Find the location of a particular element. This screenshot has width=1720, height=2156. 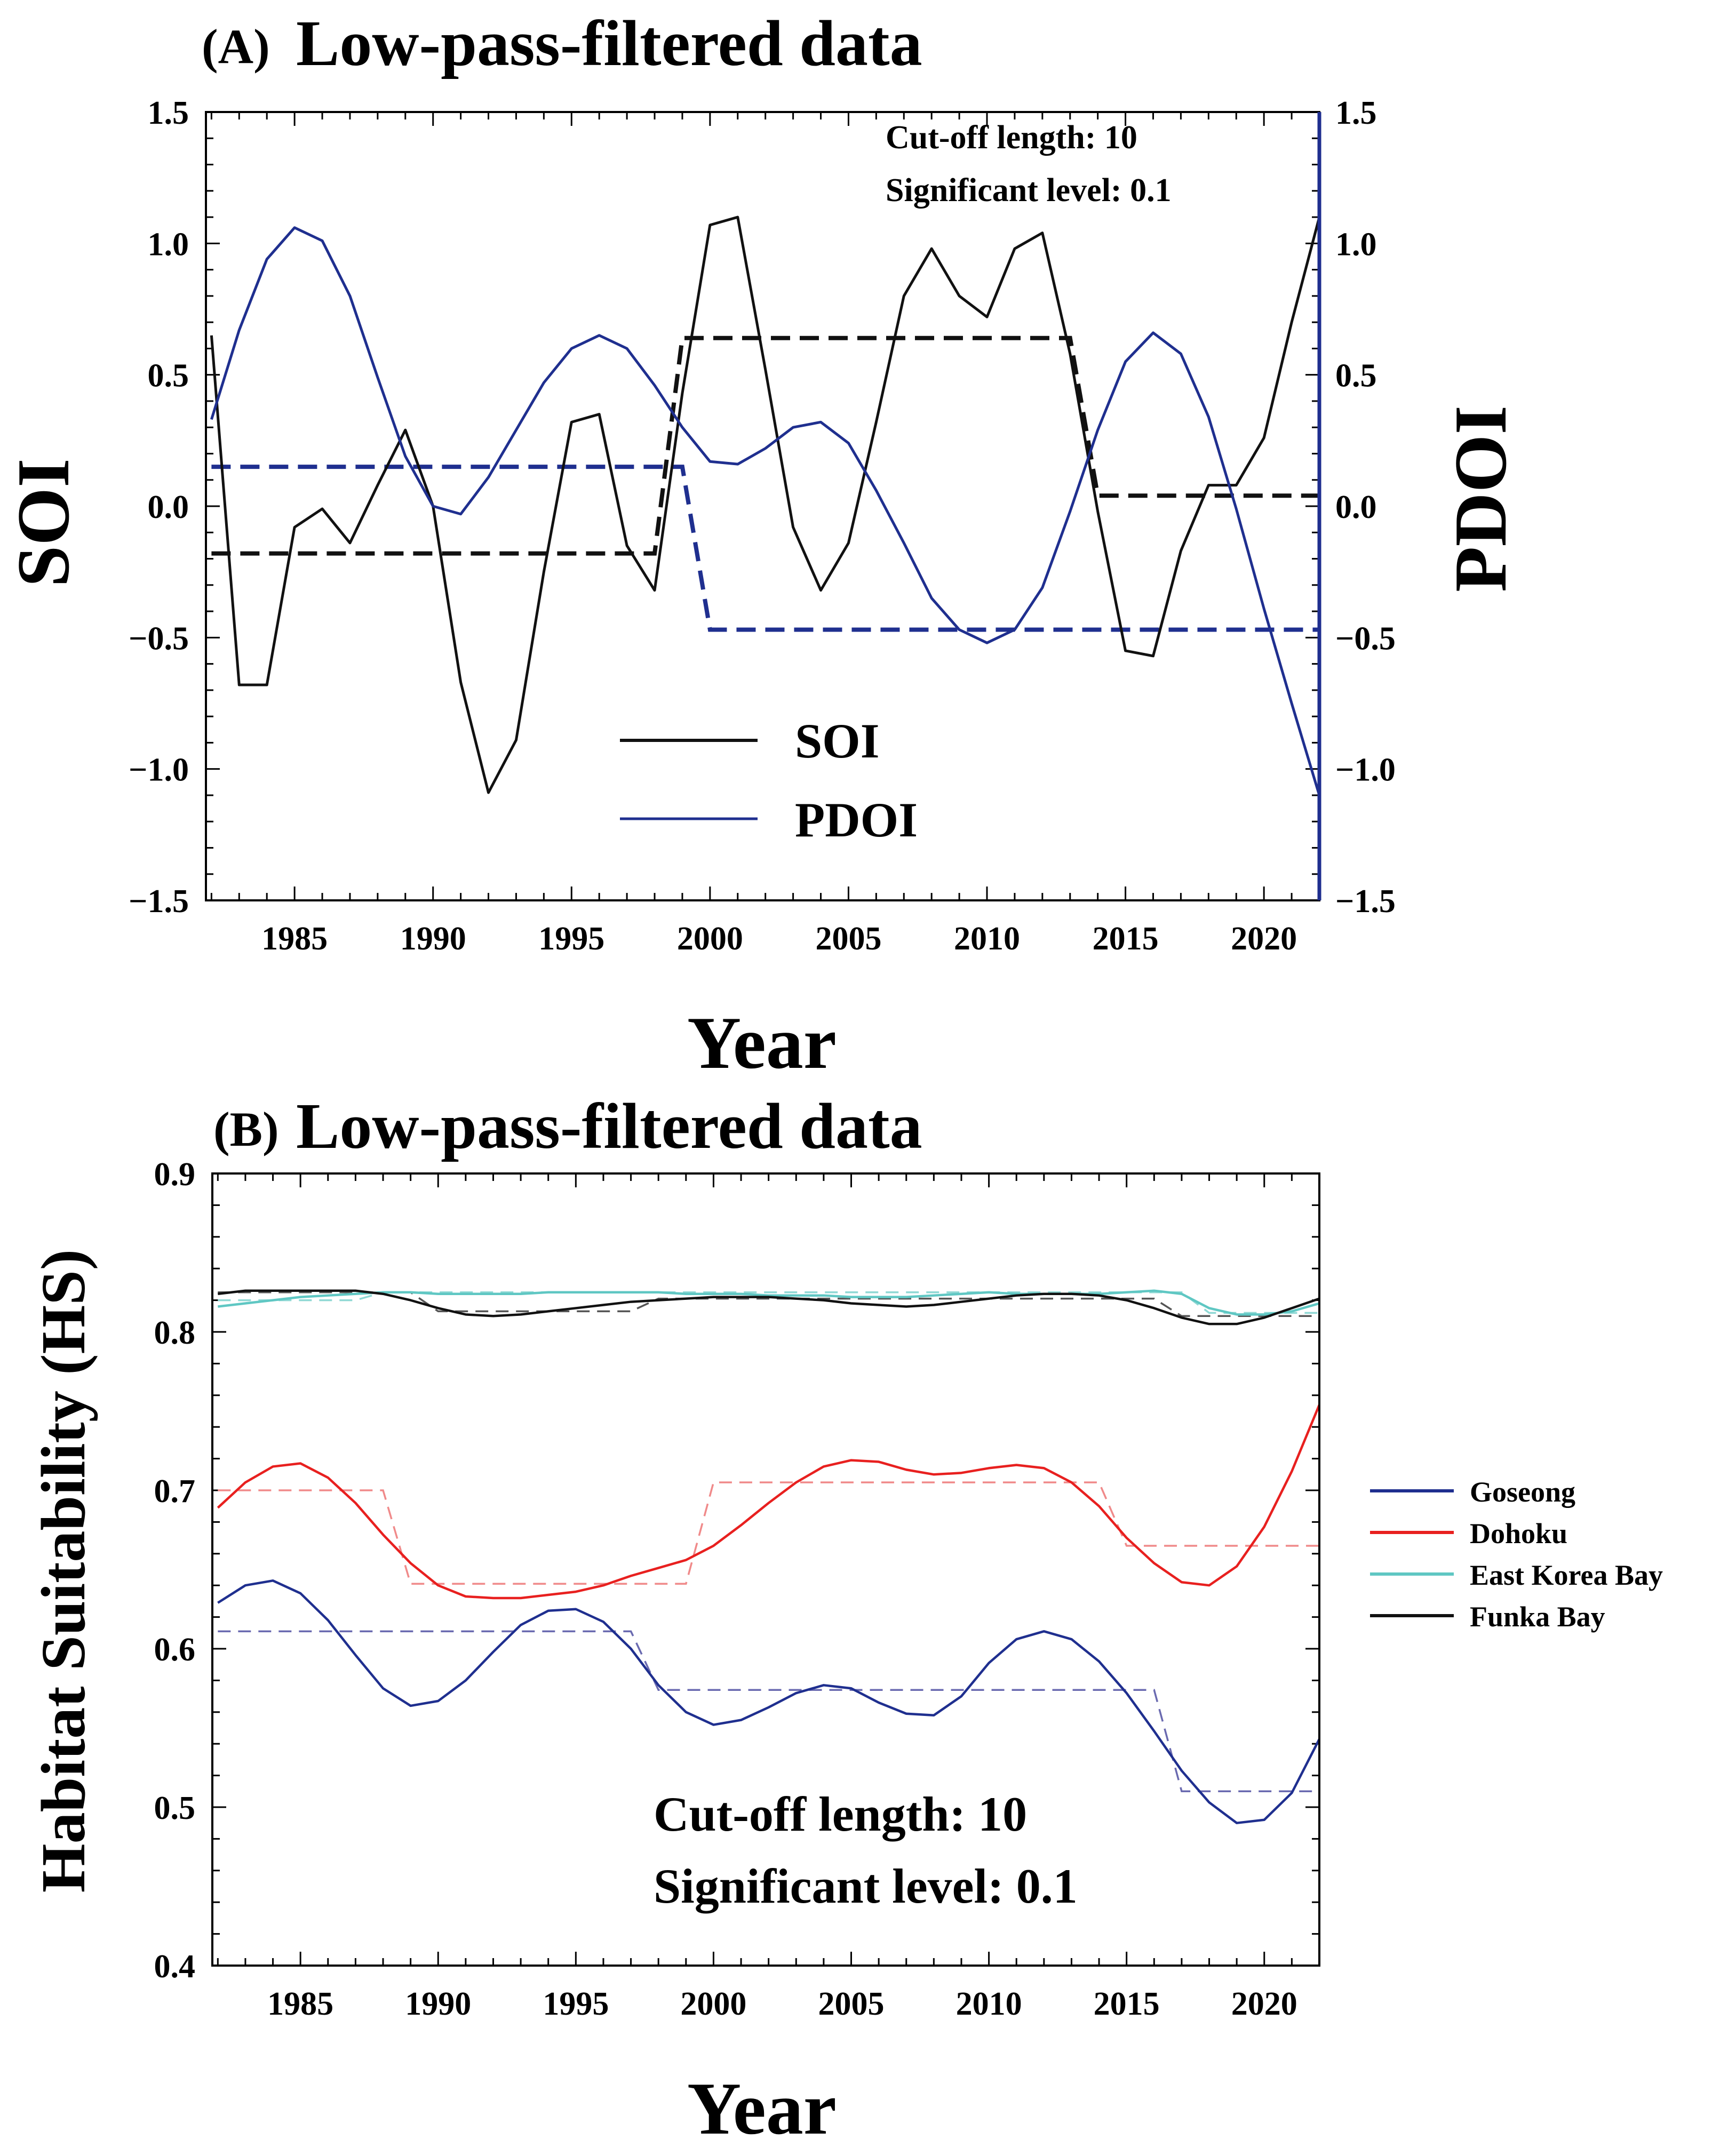

regime-line-funka-bay-regimes is located at coordinates (769, 1304).